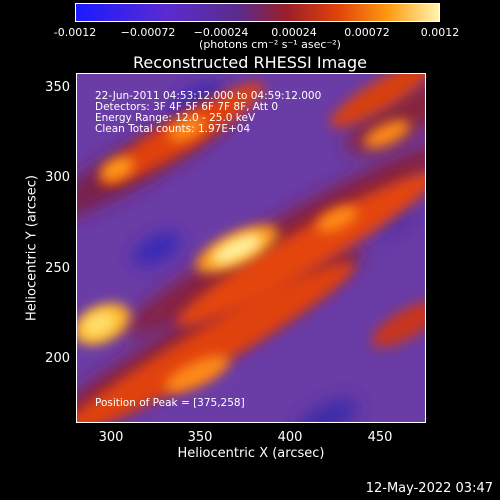 Image resolution: width=500 pixels, height=500 pixels. Describe the element at coordinates (57, 358) in the screenshot. I see `y-tick: 200` at that location.